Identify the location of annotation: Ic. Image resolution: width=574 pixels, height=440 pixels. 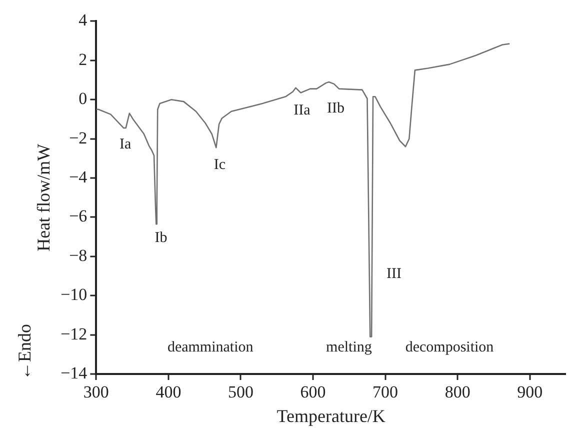
(220, 165).